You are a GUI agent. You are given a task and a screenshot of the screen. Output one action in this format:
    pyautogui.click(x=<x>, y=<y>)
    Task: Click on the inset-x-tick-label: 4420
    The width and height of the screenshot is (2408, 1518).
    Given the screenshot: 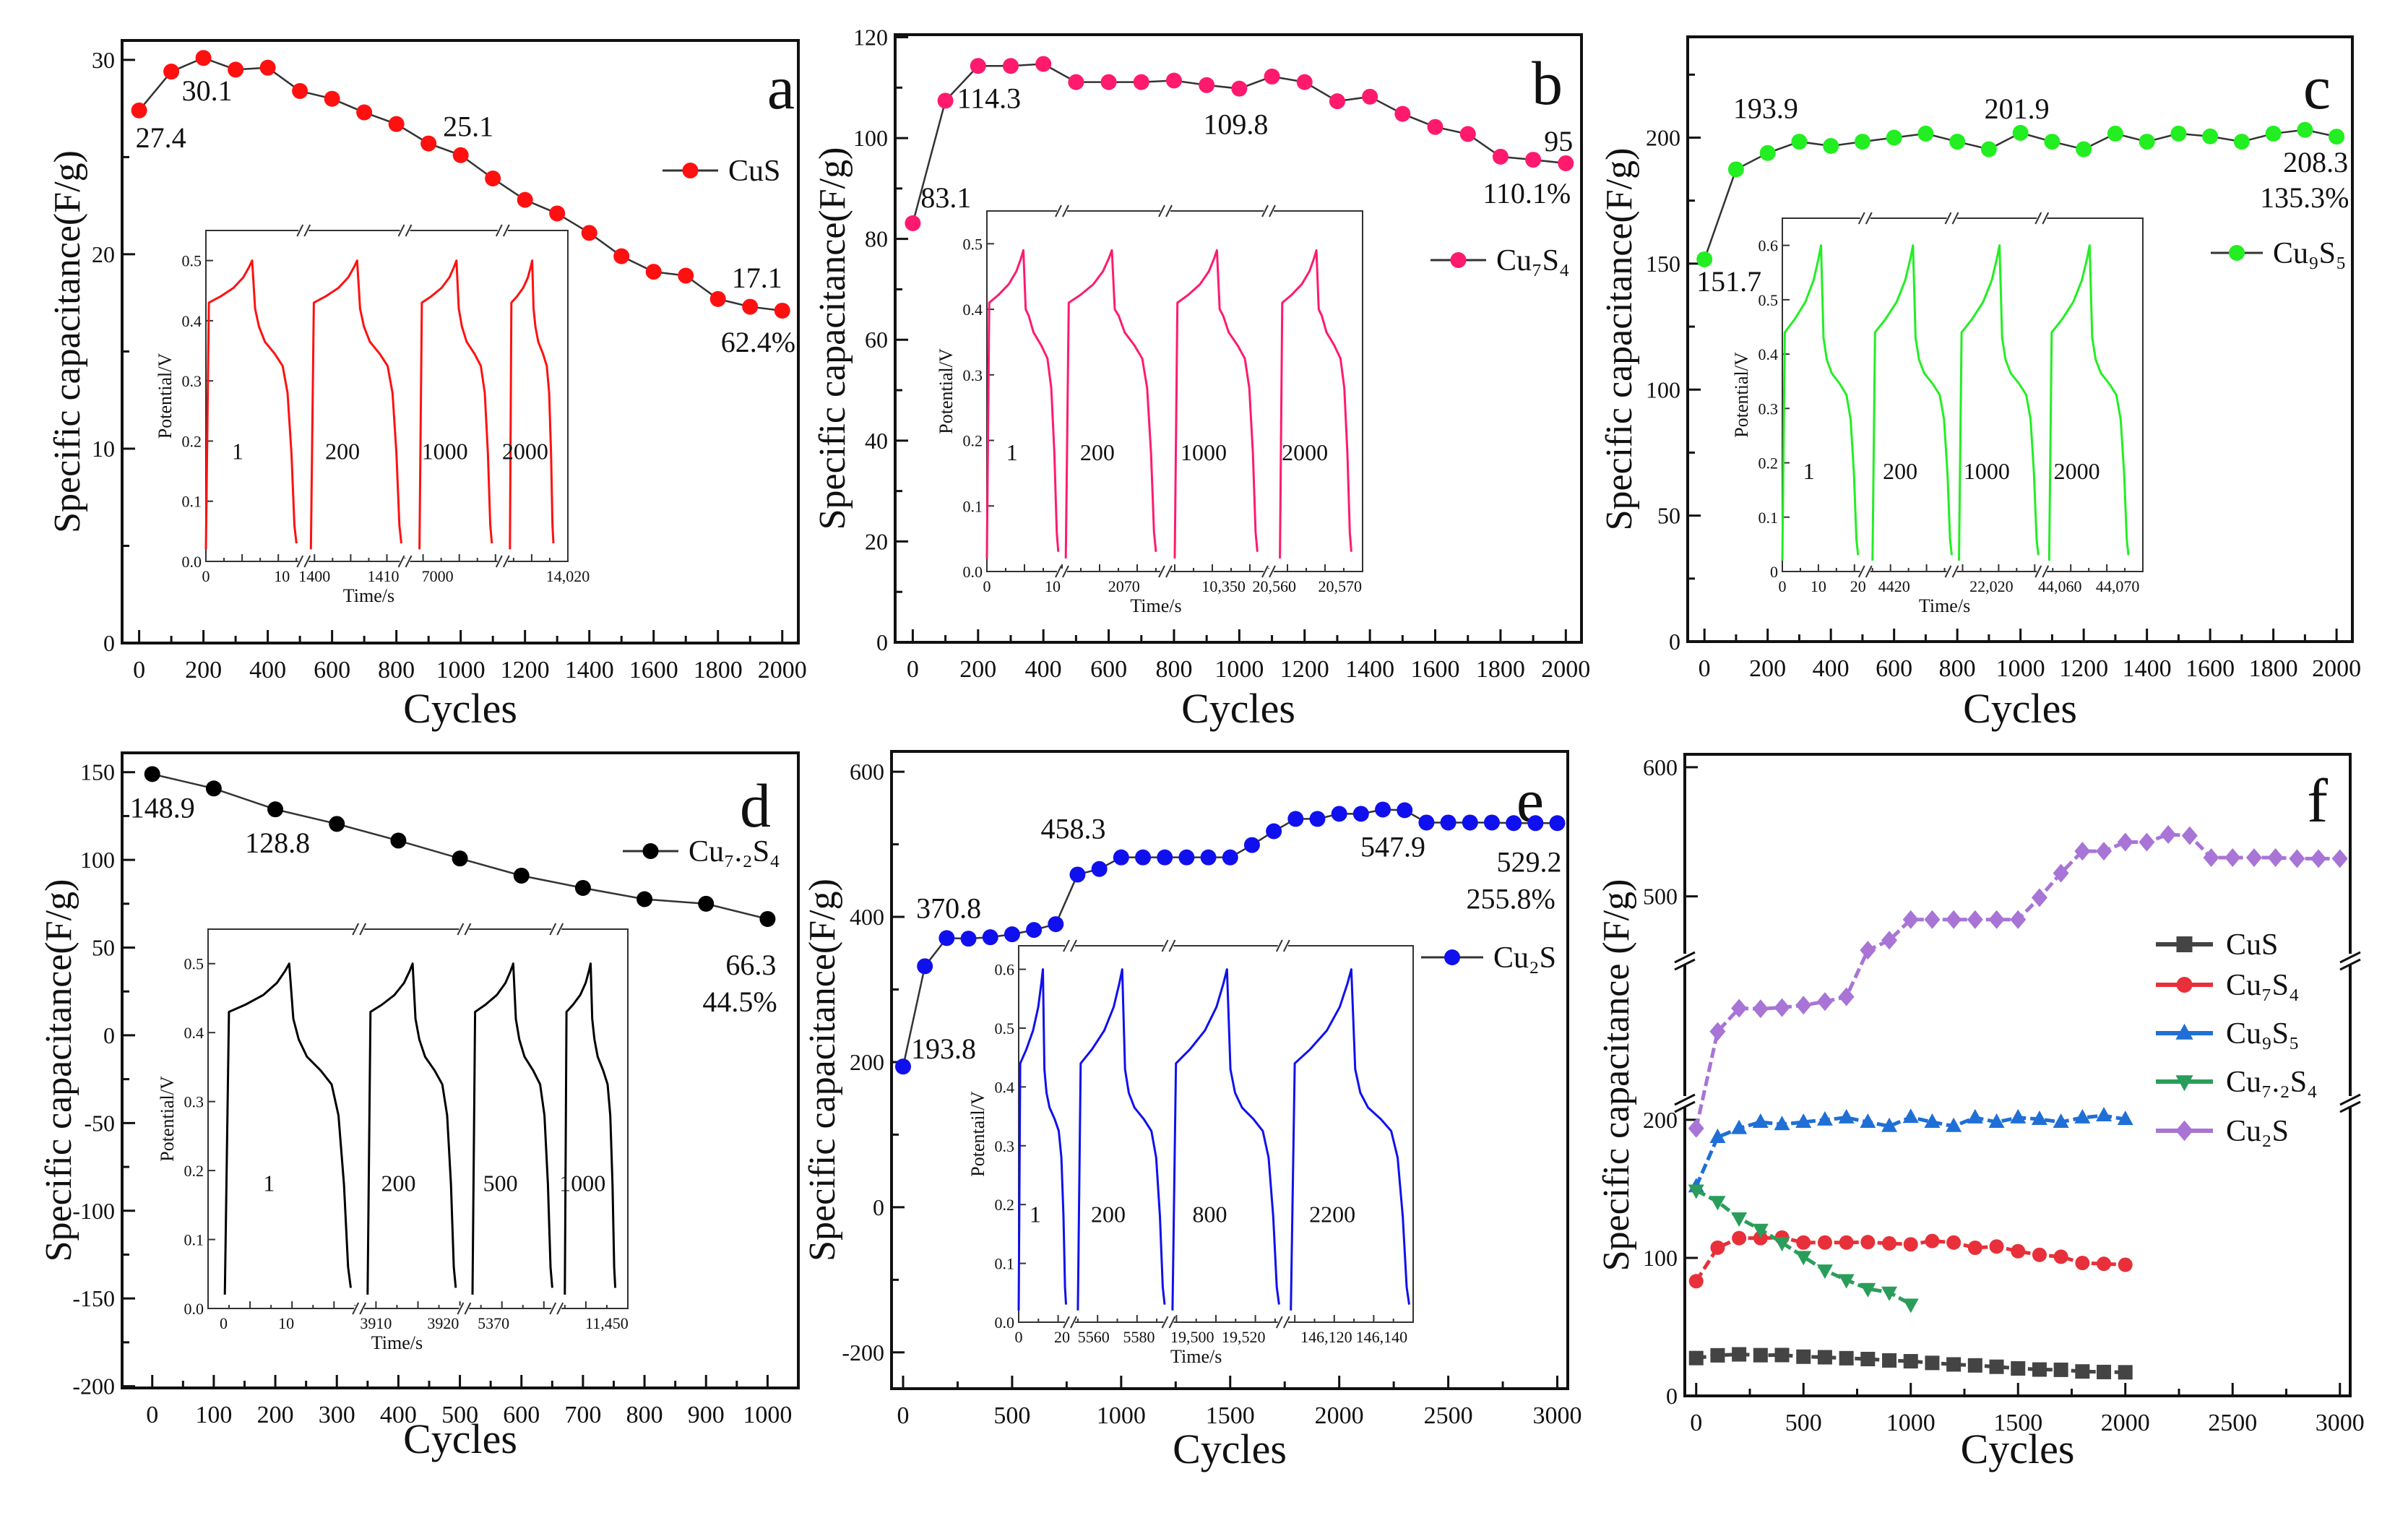 What is the action you would take?
    pyautogui.click(x=1894, y=586)
    